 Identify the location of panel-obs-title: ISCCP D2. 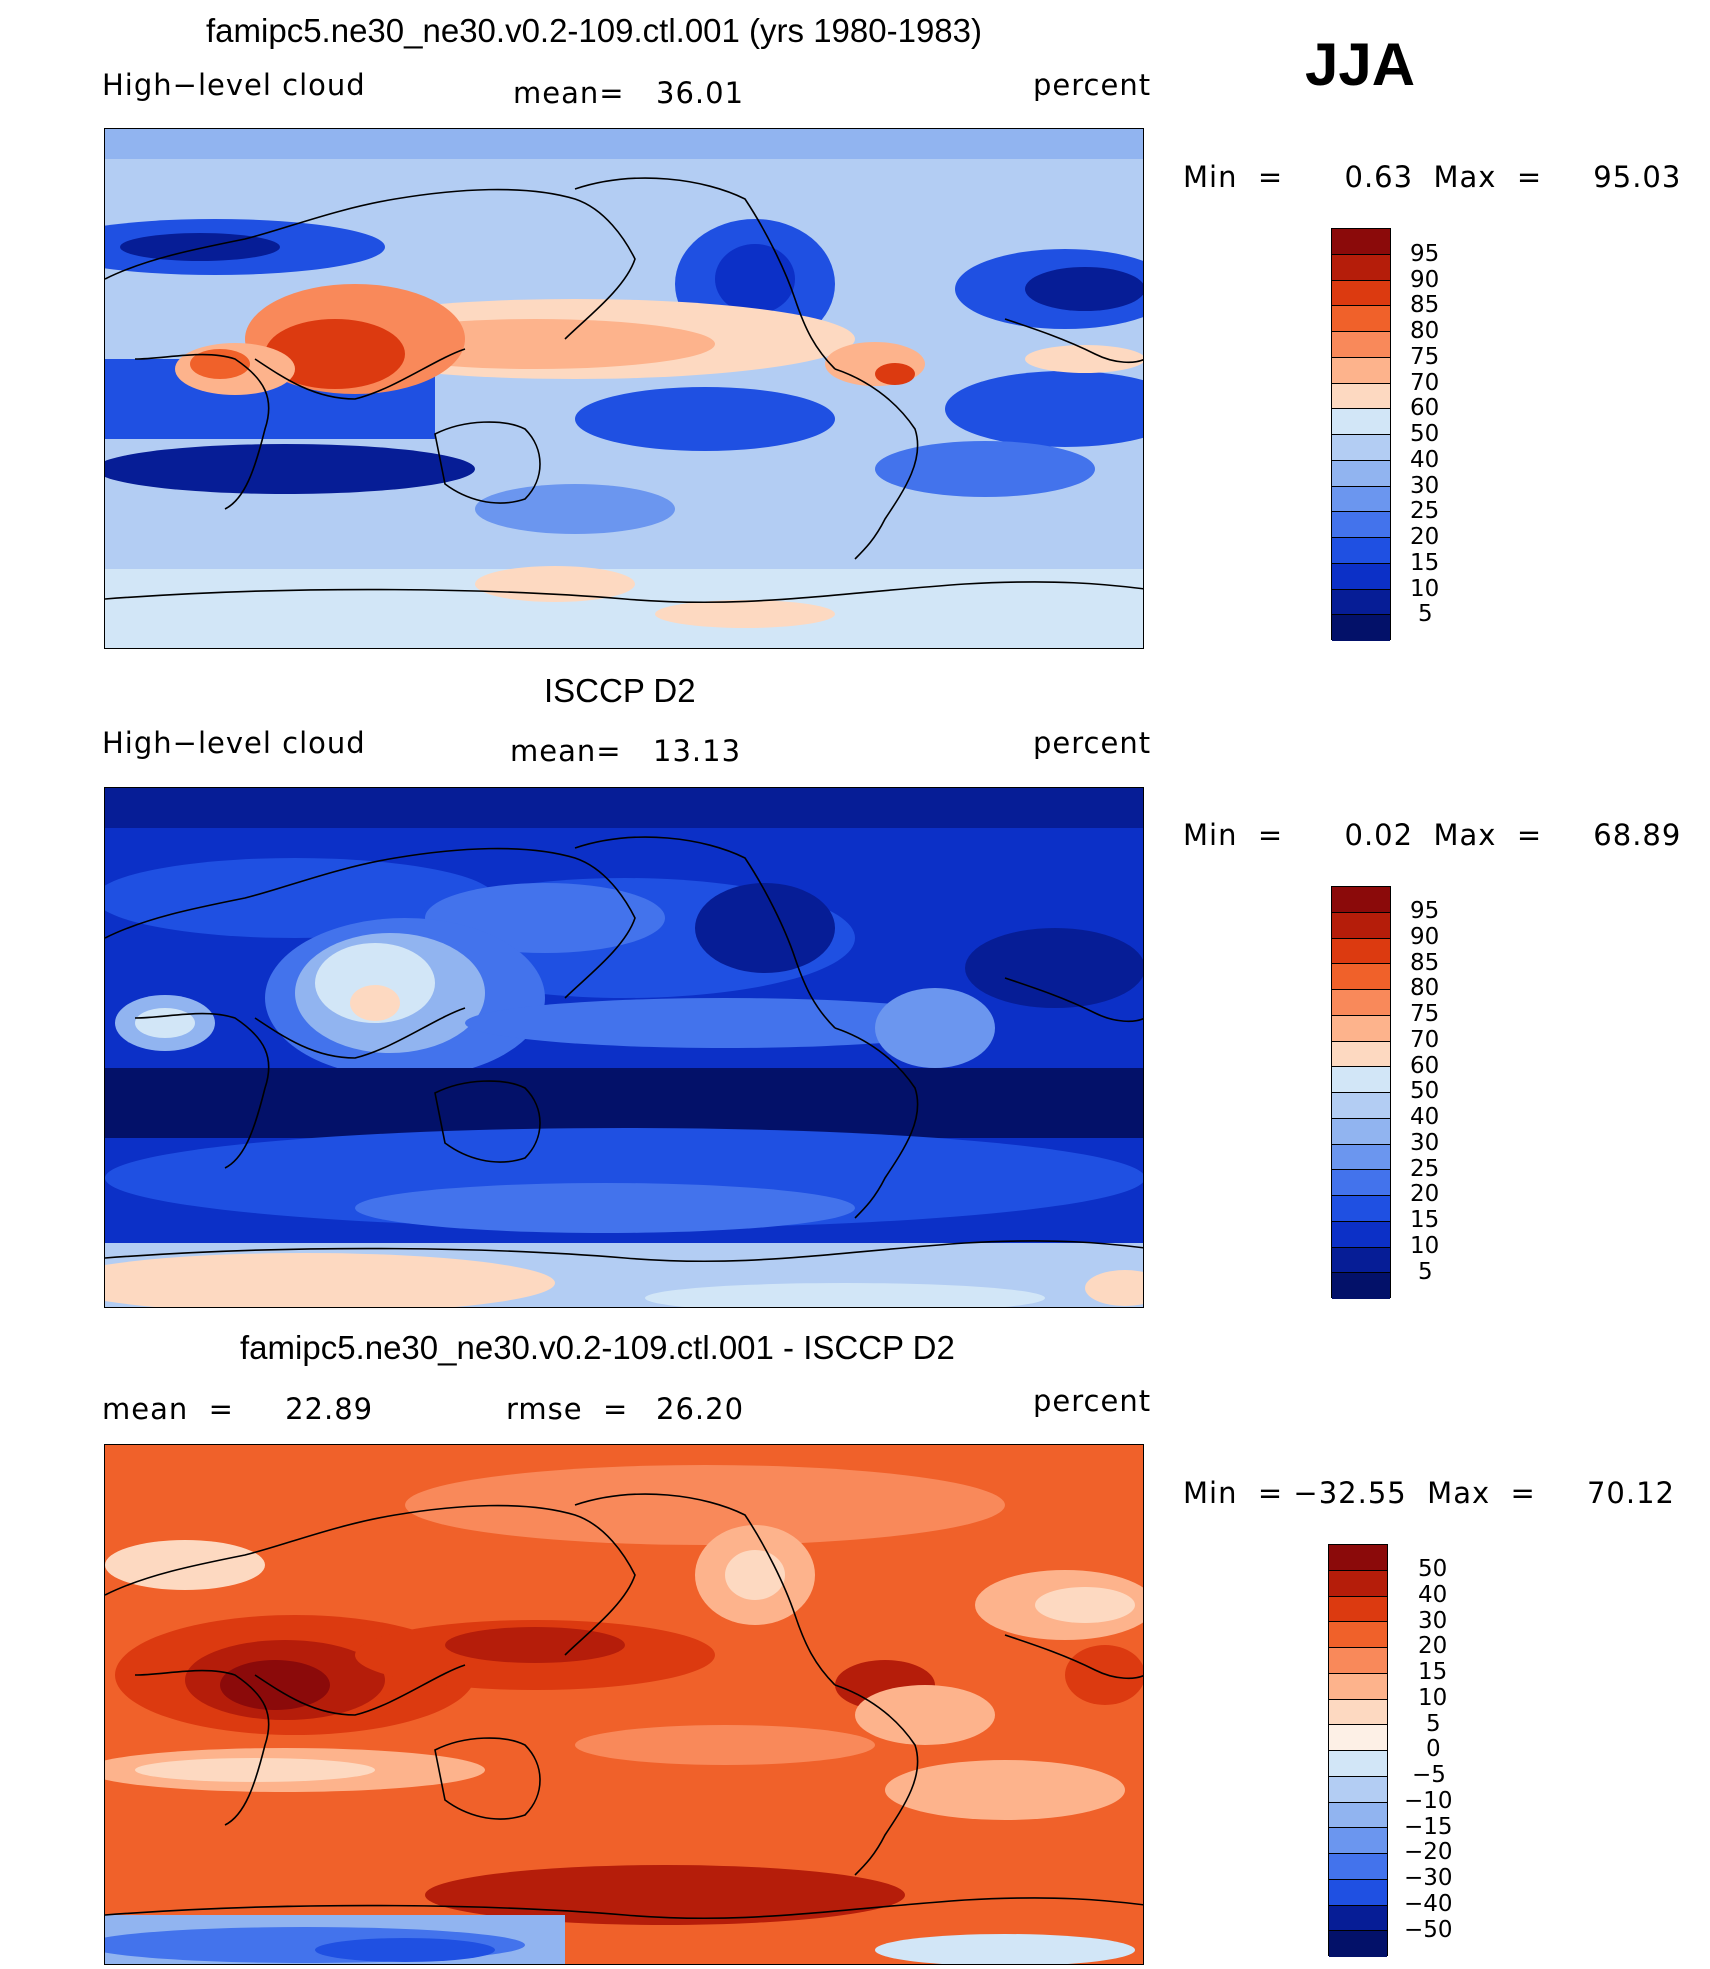
(620, 690).